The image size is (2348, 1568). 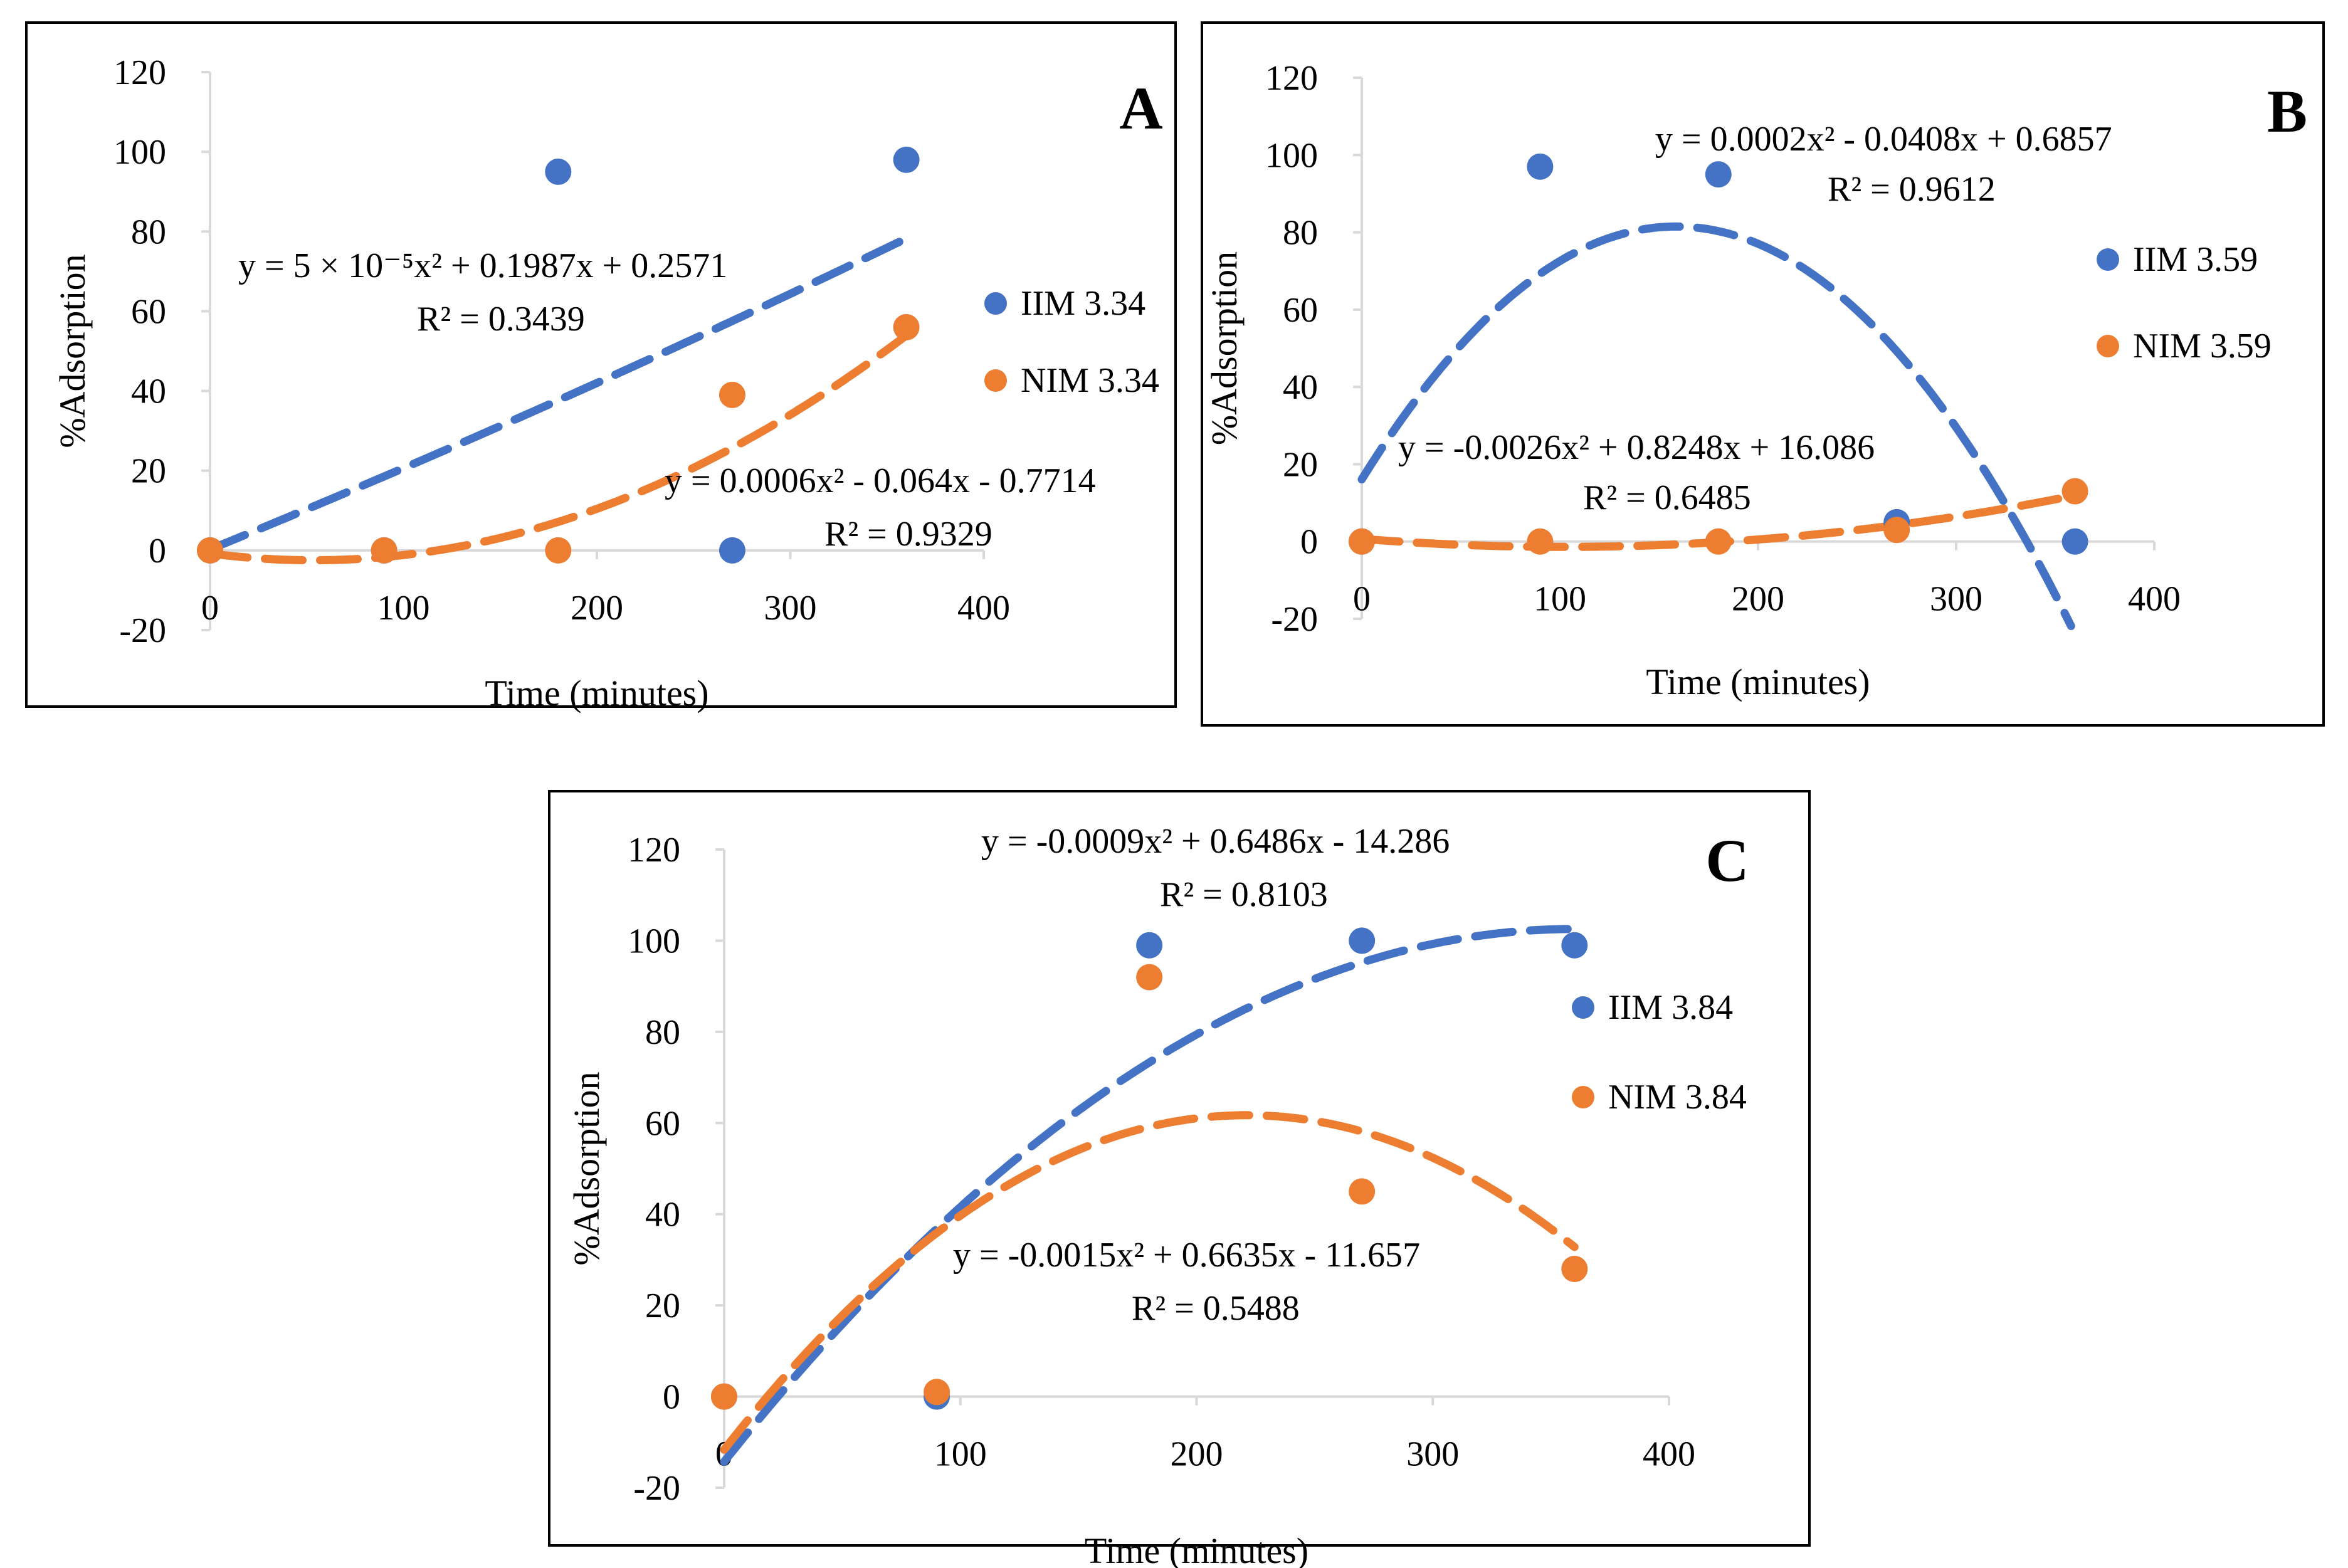 What do you see at coordinates (1677, 1097) in the screenshot?
I see `legend-label: NIM 3.84` at bounding box center [1677, 1097].